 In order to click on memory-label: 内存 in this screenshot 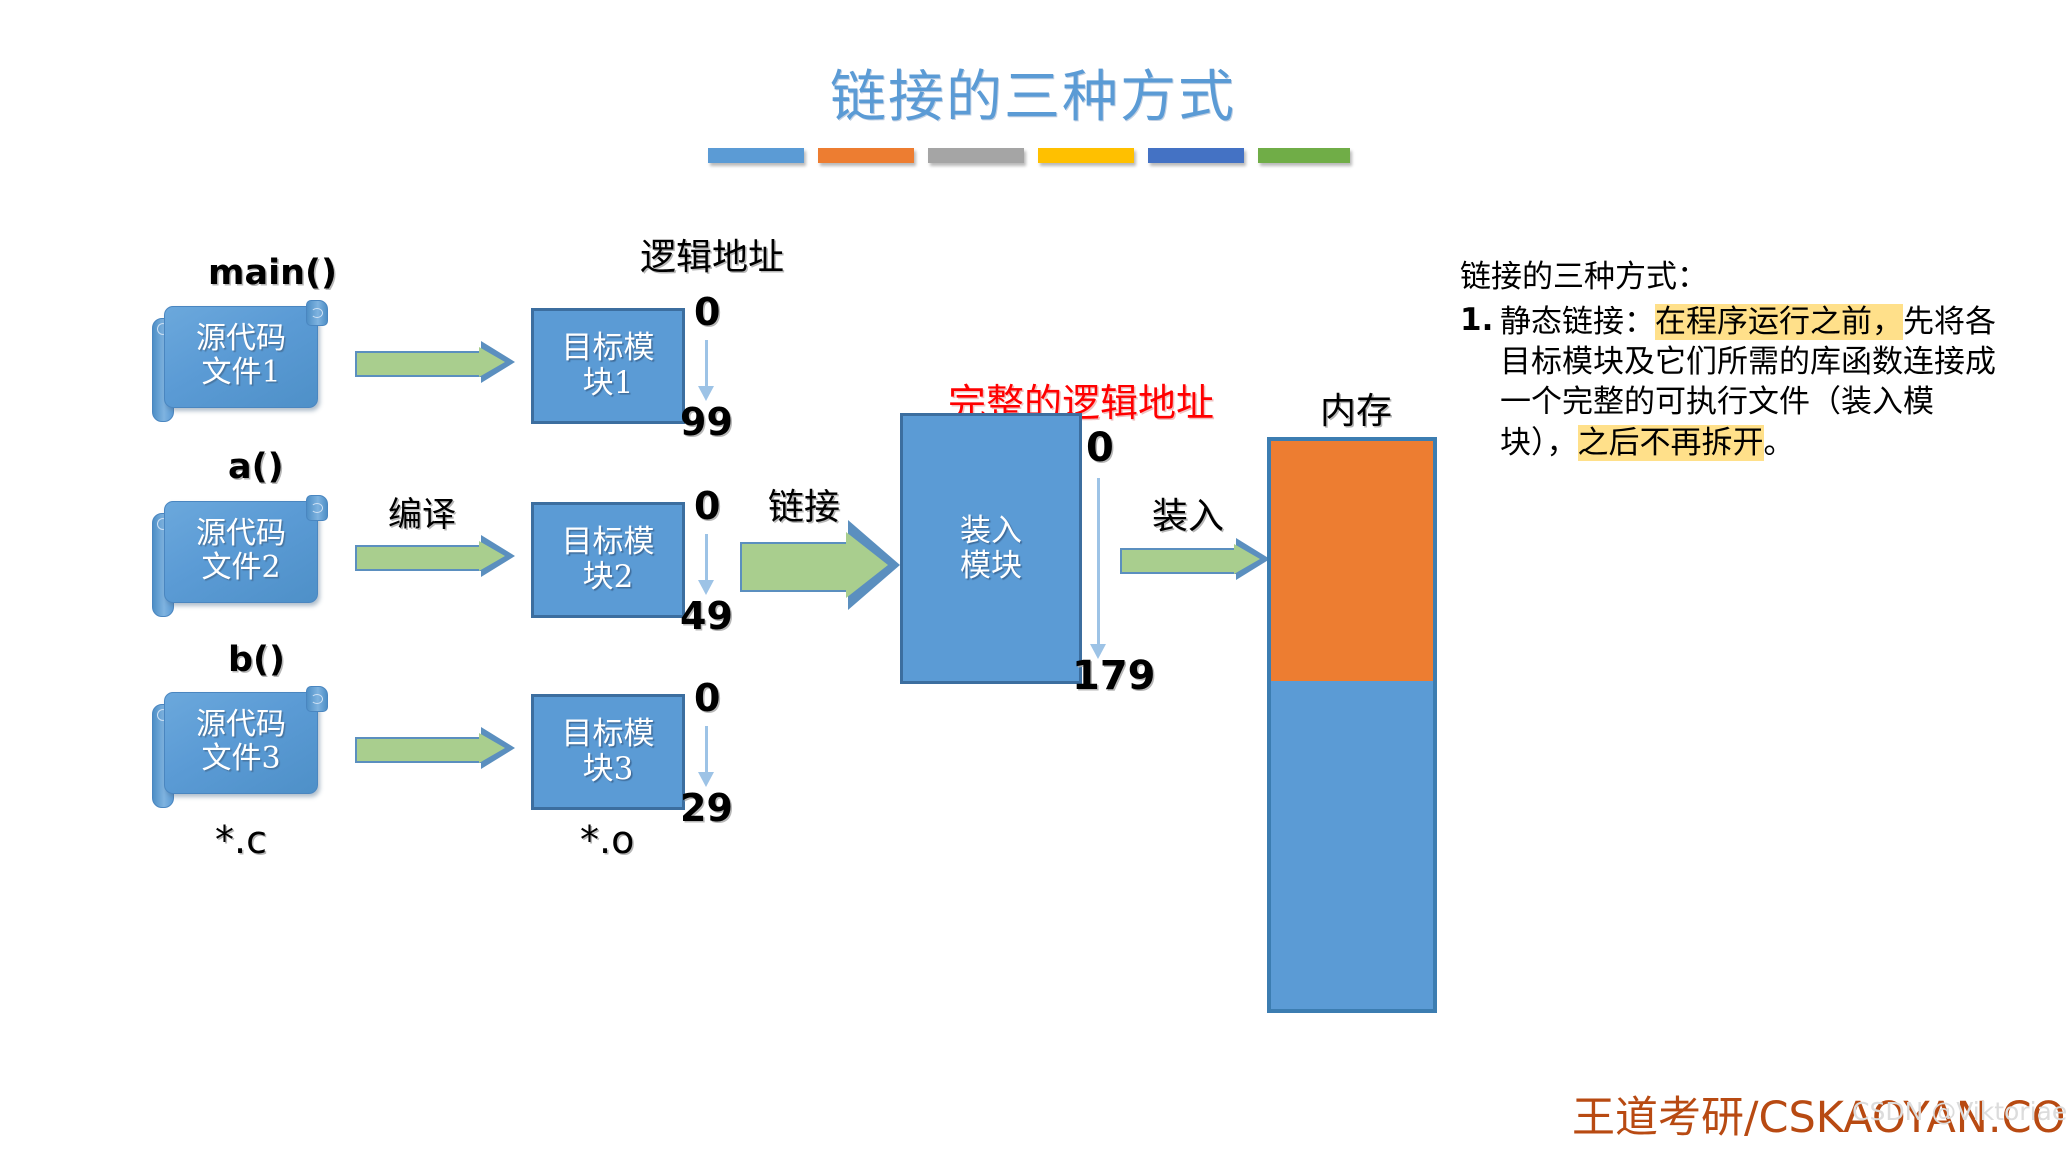, I will do `click(1356, 411)`.